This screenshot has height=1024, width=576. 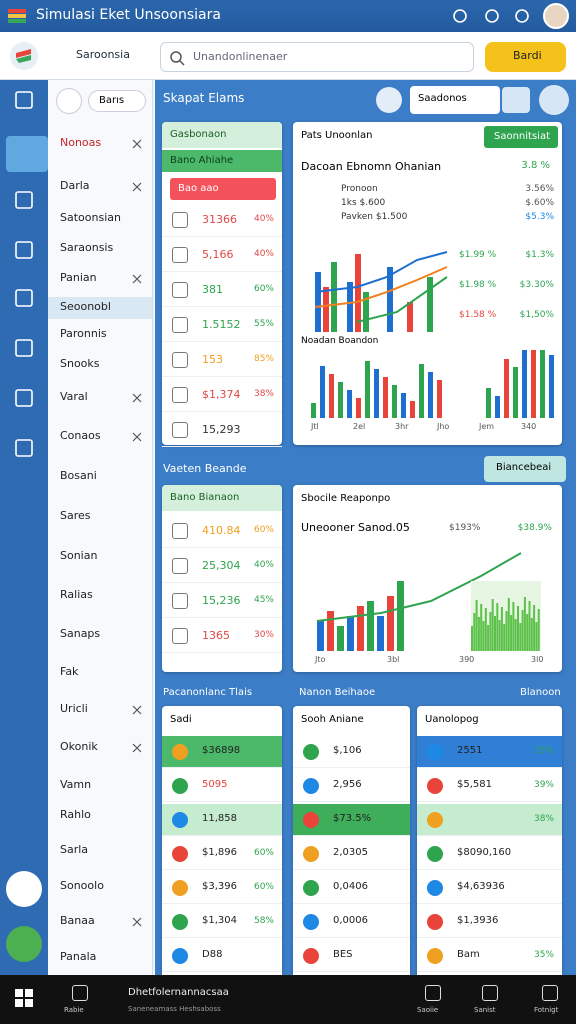 What do you see at coordinates (69, 101) in the screenshot?
I see `sidebar-search` at bounding box center [69, 101].